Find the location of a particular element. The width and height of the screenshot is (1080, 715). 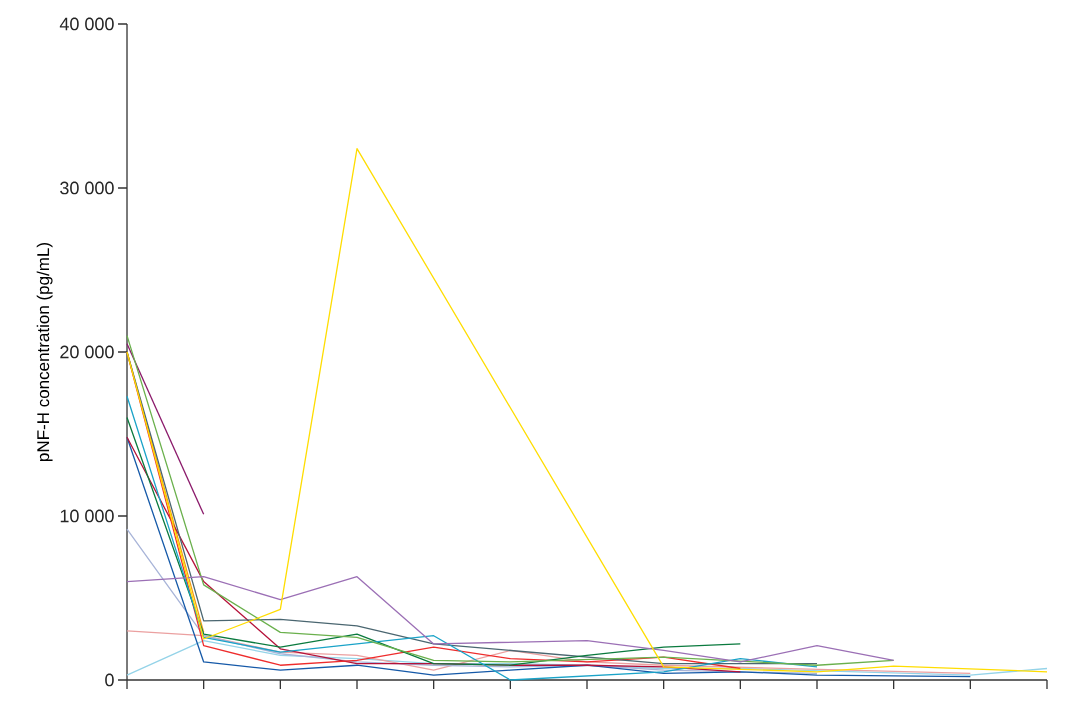

y-axis-title: pNF-H concentration (pg/mL) is located at coordinates (44, 352).